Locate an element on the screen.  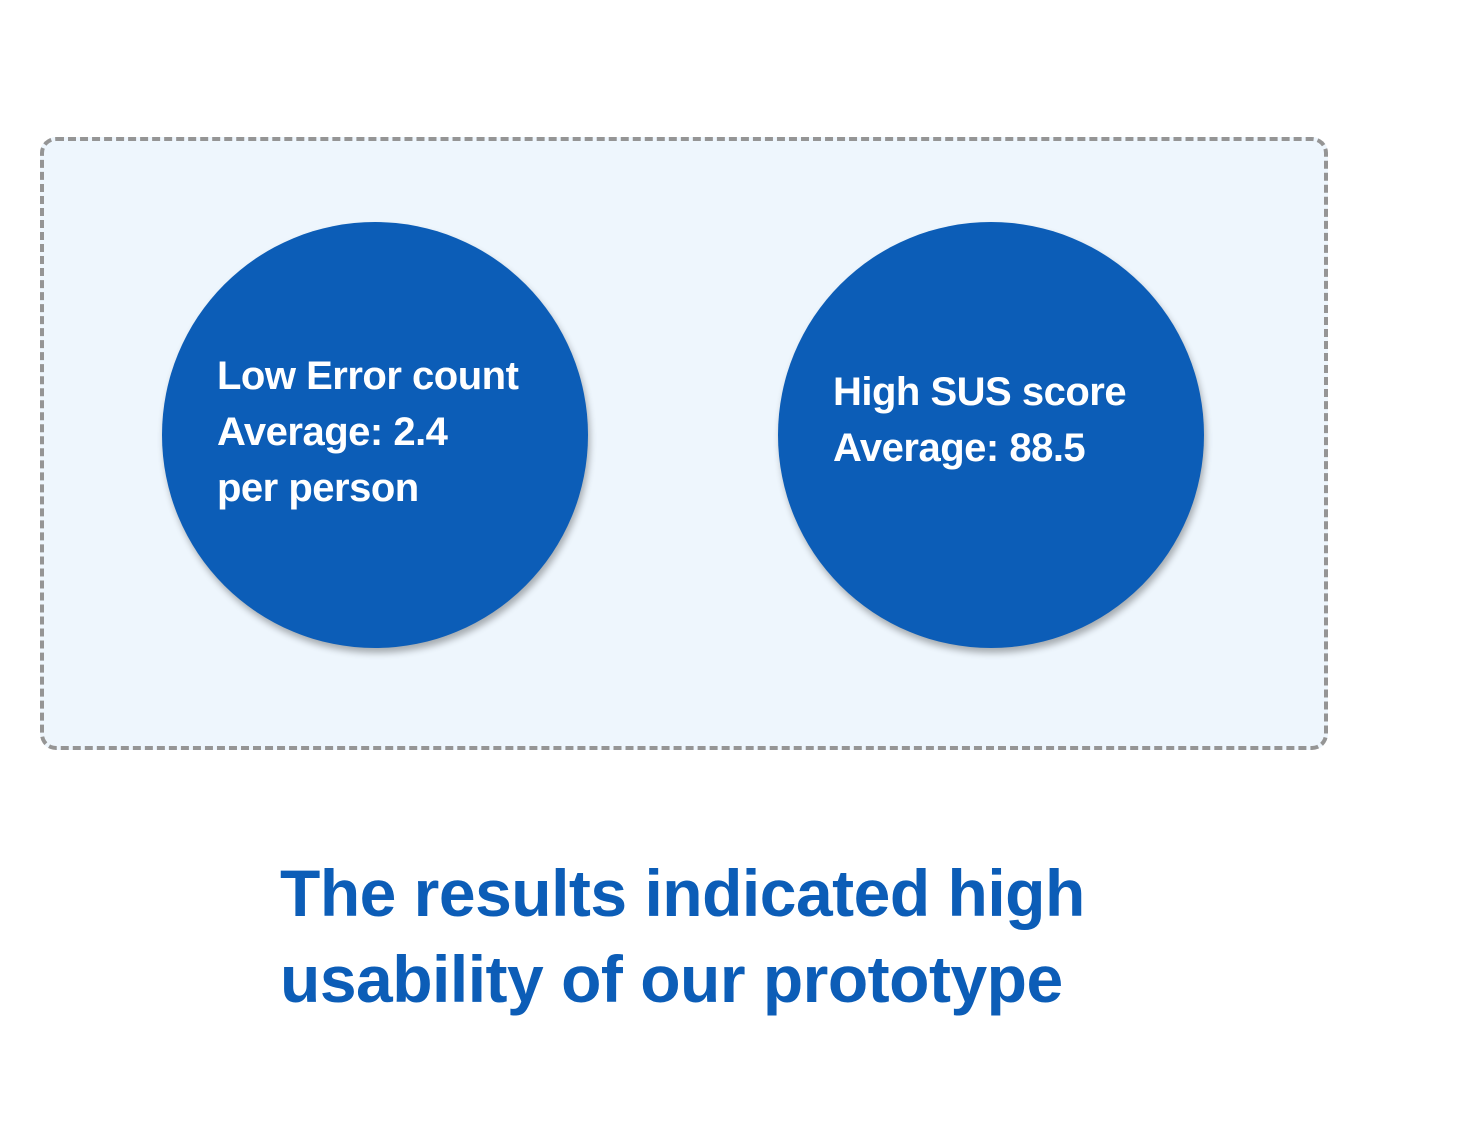
sus-score-circle: High SUS score Average: 88.5 is located at coordinates (991, 435).